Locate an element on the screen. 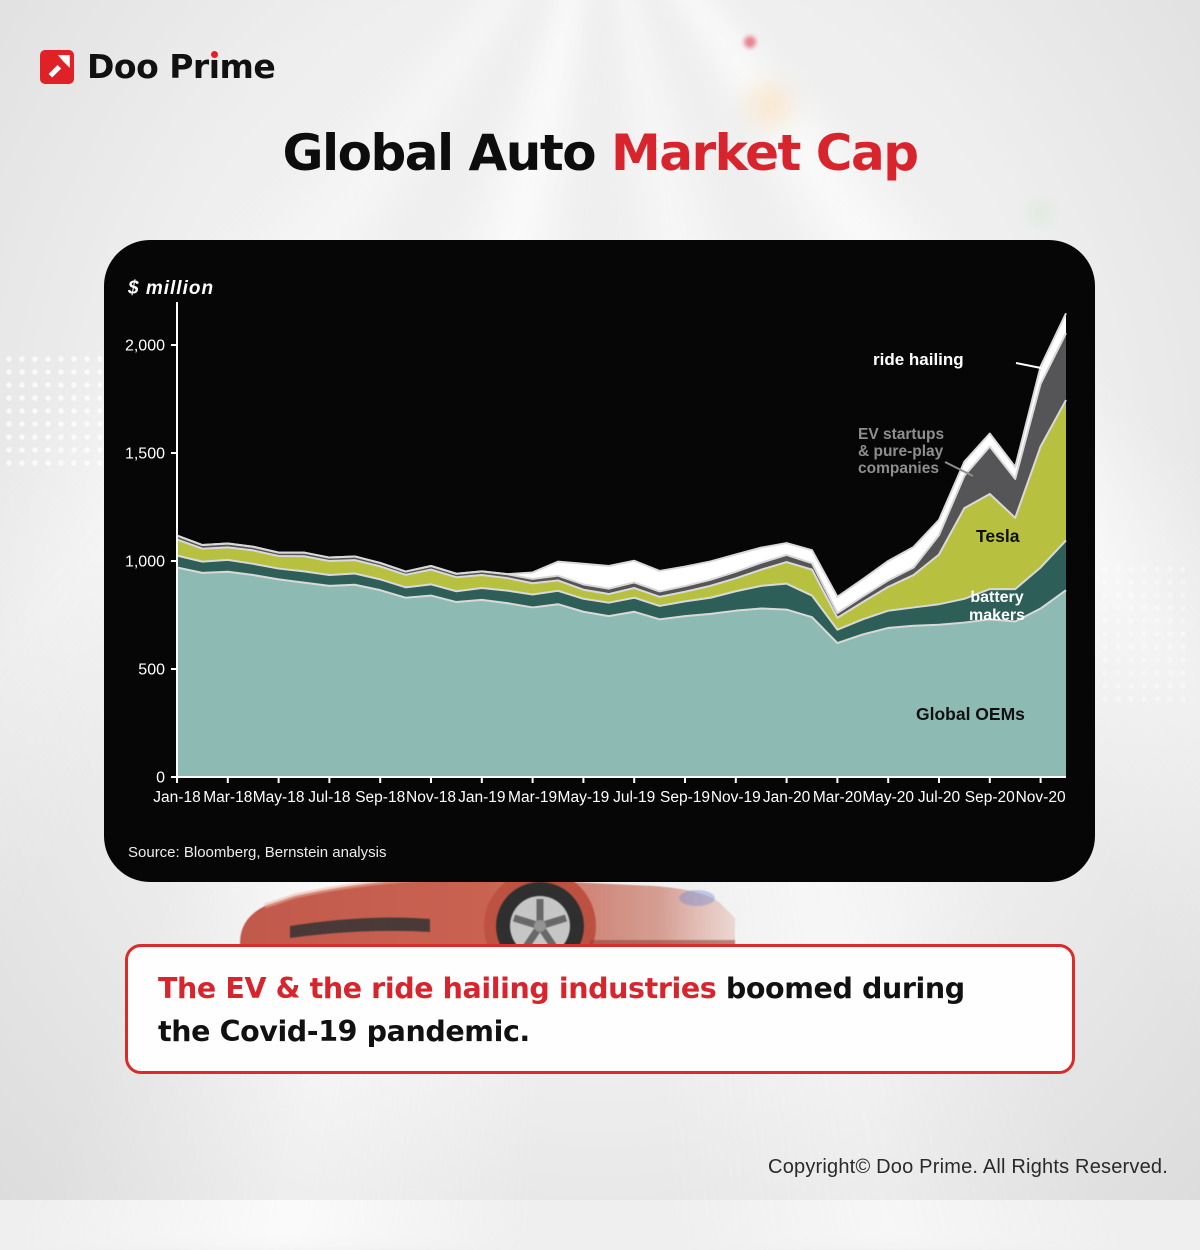 This screenshot has height=1250, width=1200. green-speck-decoration is located at coordinates (1041, 213).